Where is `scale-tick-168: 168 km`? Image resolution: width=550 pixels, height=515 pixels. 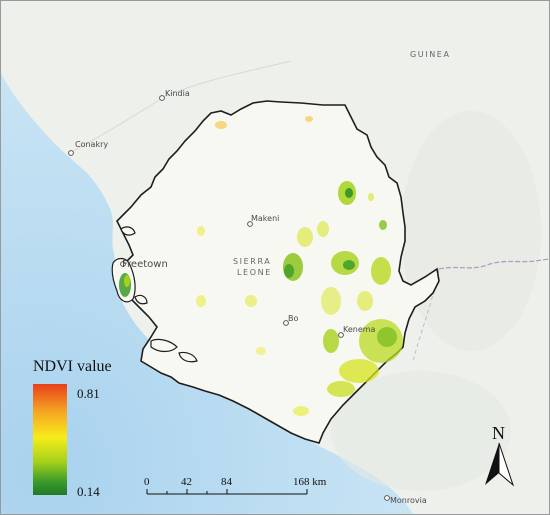 scale-tick-168: 168 km is located at coordinates (310, 482).